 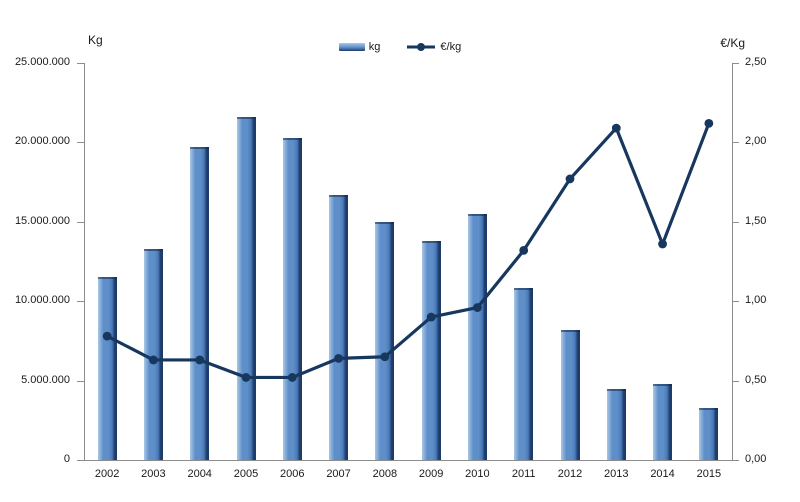 What do you see at coordinates (385, 474) in the screenshot?
I see `x-axis-label-2008: 2008` at bounding box center [385, 474].